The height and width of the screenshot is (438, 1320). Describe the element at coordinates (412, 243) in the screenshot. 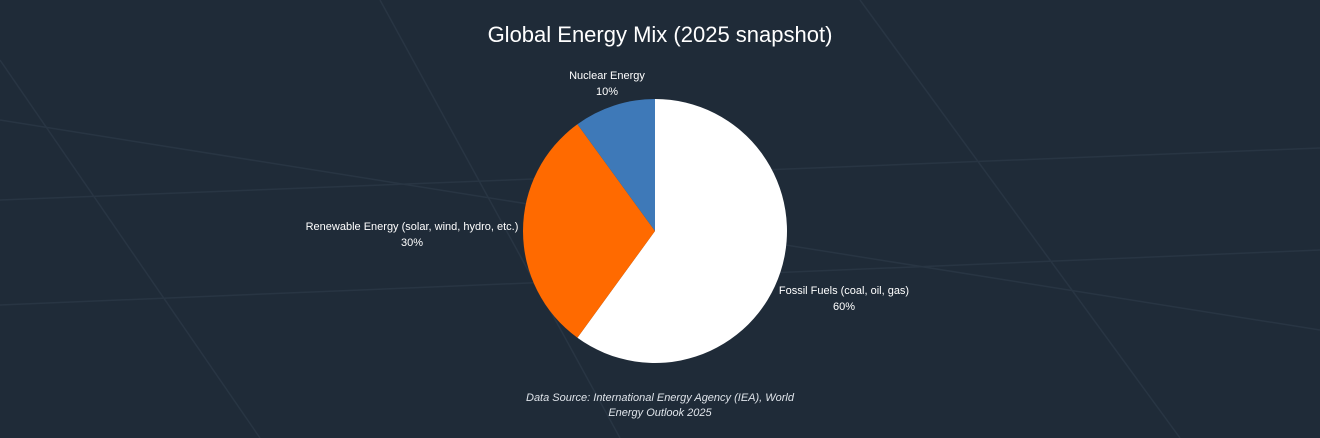

I see `label-renewable-energy-percent: 30%` at that location.